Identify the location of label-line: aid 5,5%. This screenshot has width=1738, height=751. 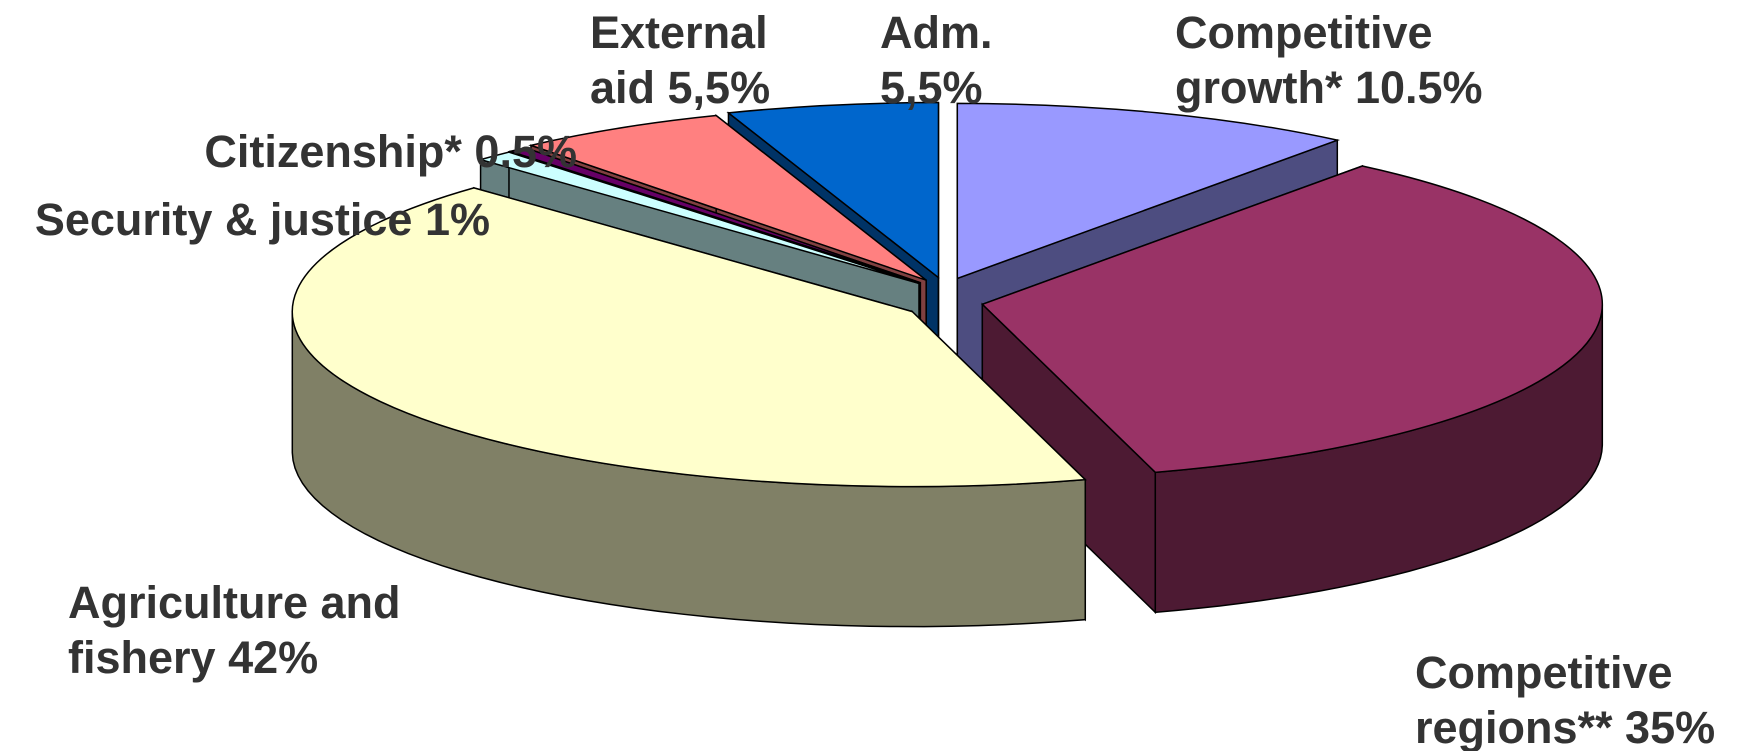
(680, 87).